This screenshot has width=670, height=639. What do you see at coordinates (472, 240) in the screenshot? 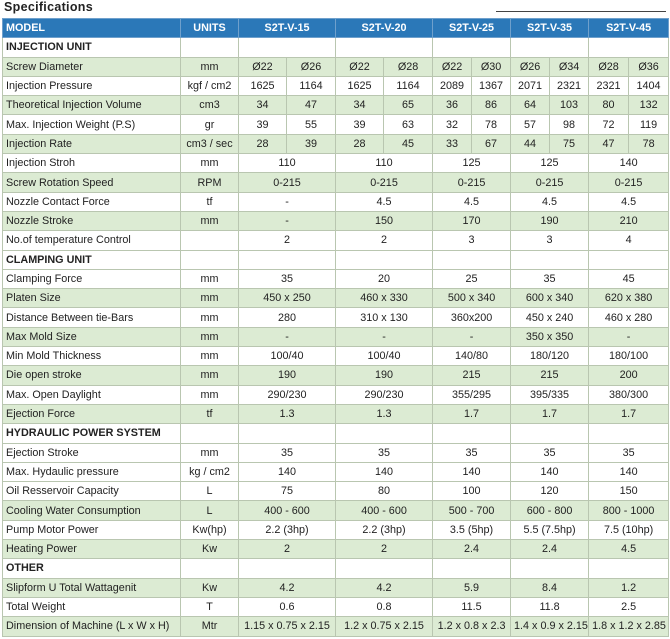
I see `spec-value: 3` at bounding box center [472, 240].